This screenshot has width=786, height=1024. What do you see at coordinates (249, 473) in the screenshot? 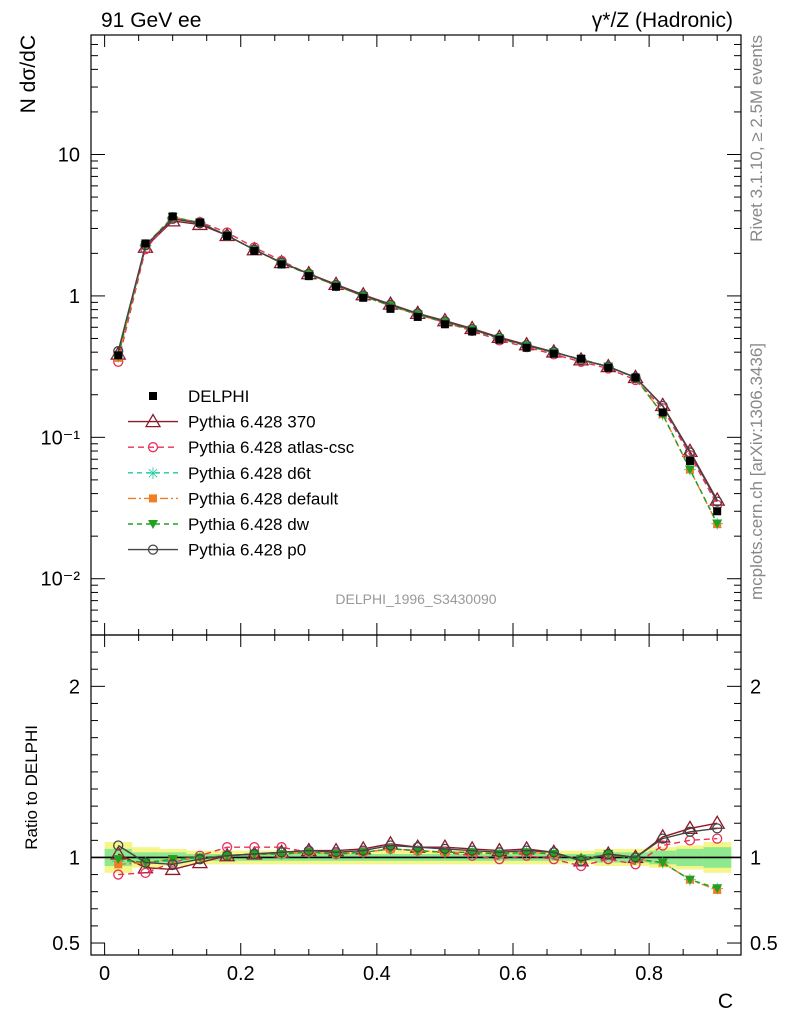
I see `legend-label-d6t: Pythia 6.428 d6t` at bounding box center [249, 473].